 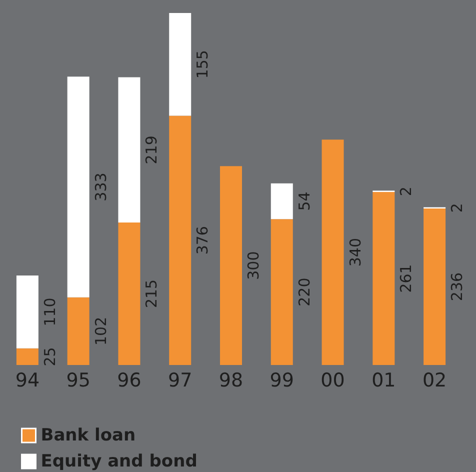 What do you see at coordinates (151, 150) in the screenshot?
I see `data-label: 219` at bounding box center [151, 150].